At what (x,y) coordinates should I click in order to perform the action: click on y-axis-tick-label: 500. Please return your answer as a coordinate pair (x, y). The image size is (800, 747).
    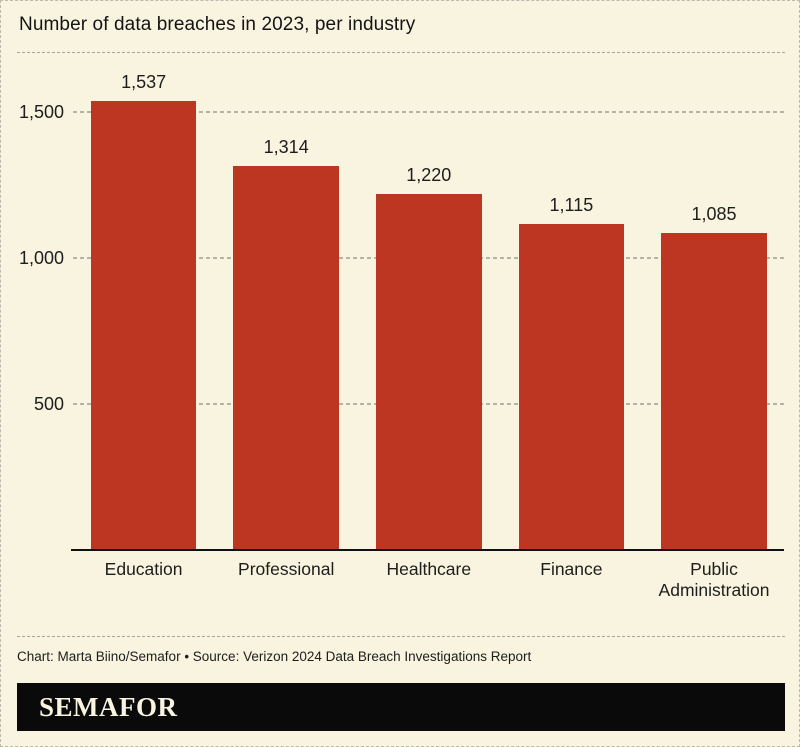
    Looking at the image, I should click on (48, 404).